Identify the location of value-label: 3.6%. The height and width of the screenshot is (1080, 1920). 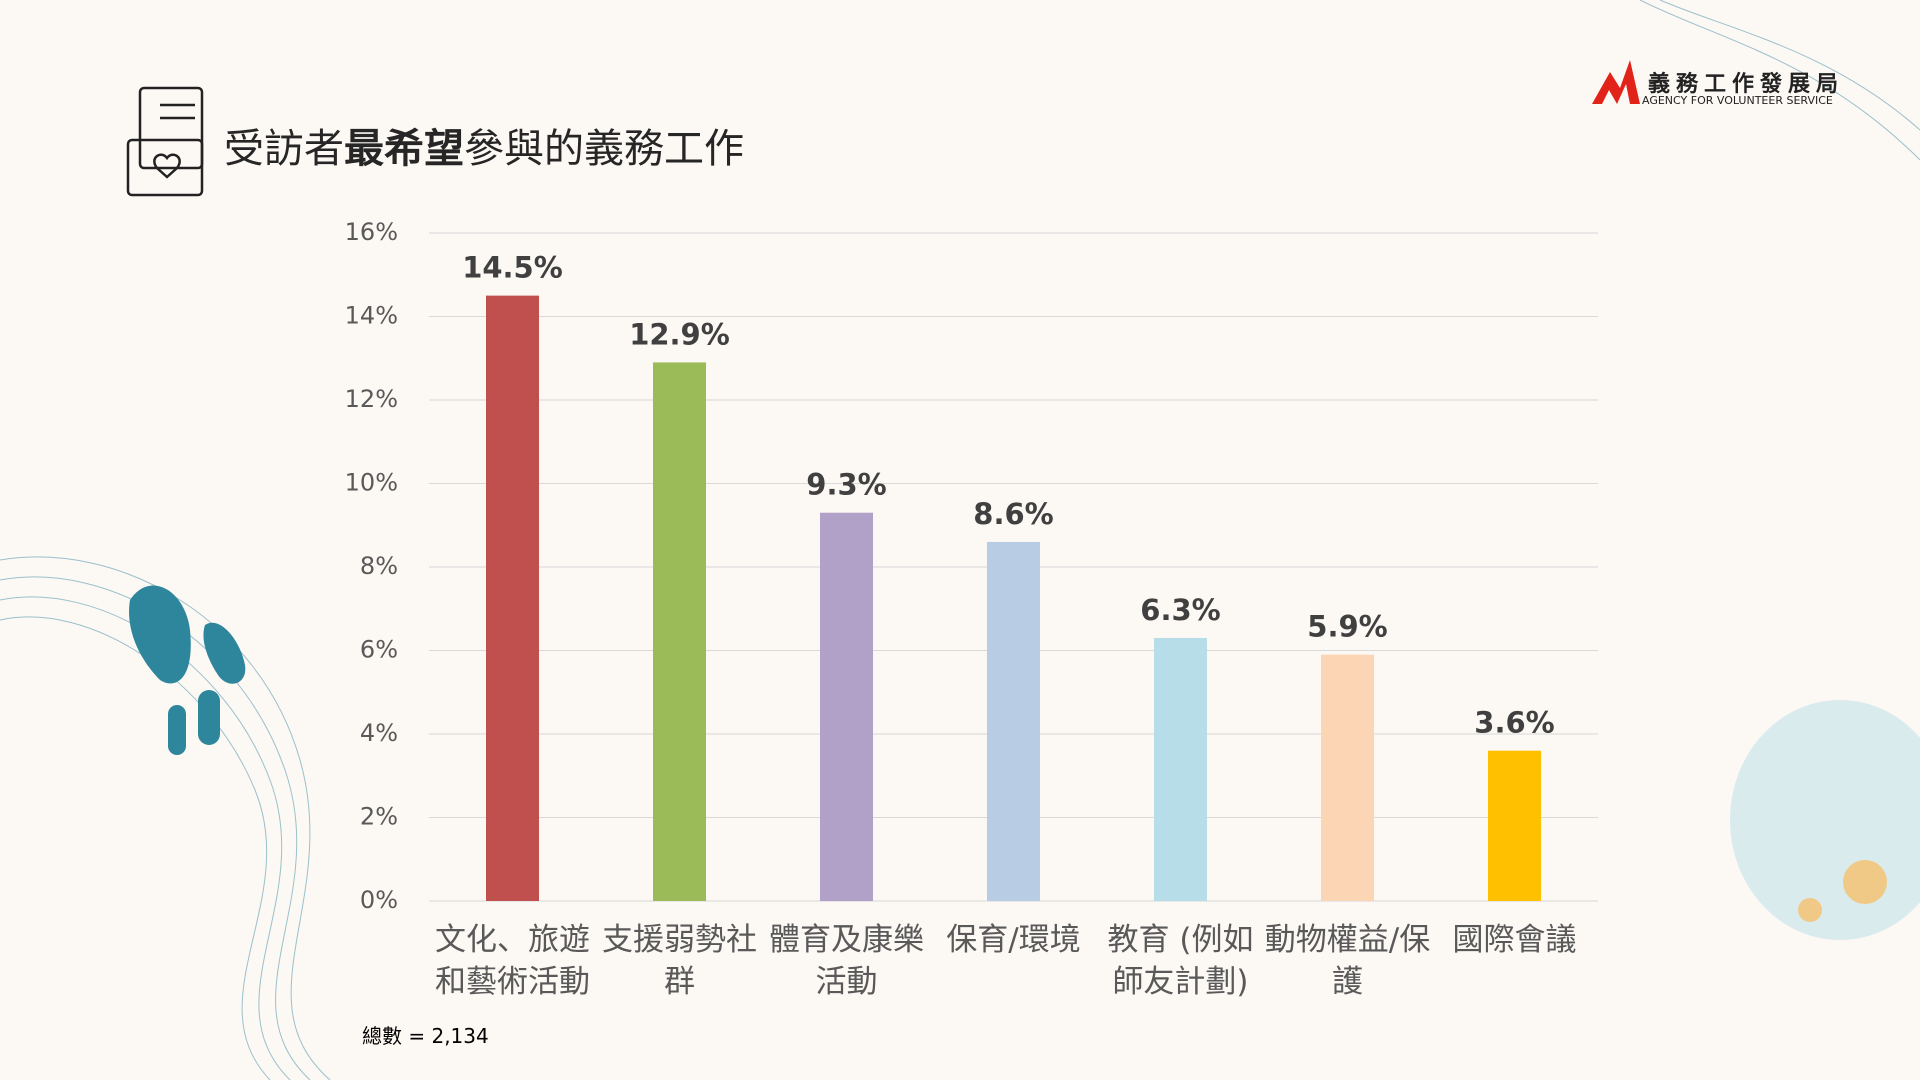
(1514, 723).